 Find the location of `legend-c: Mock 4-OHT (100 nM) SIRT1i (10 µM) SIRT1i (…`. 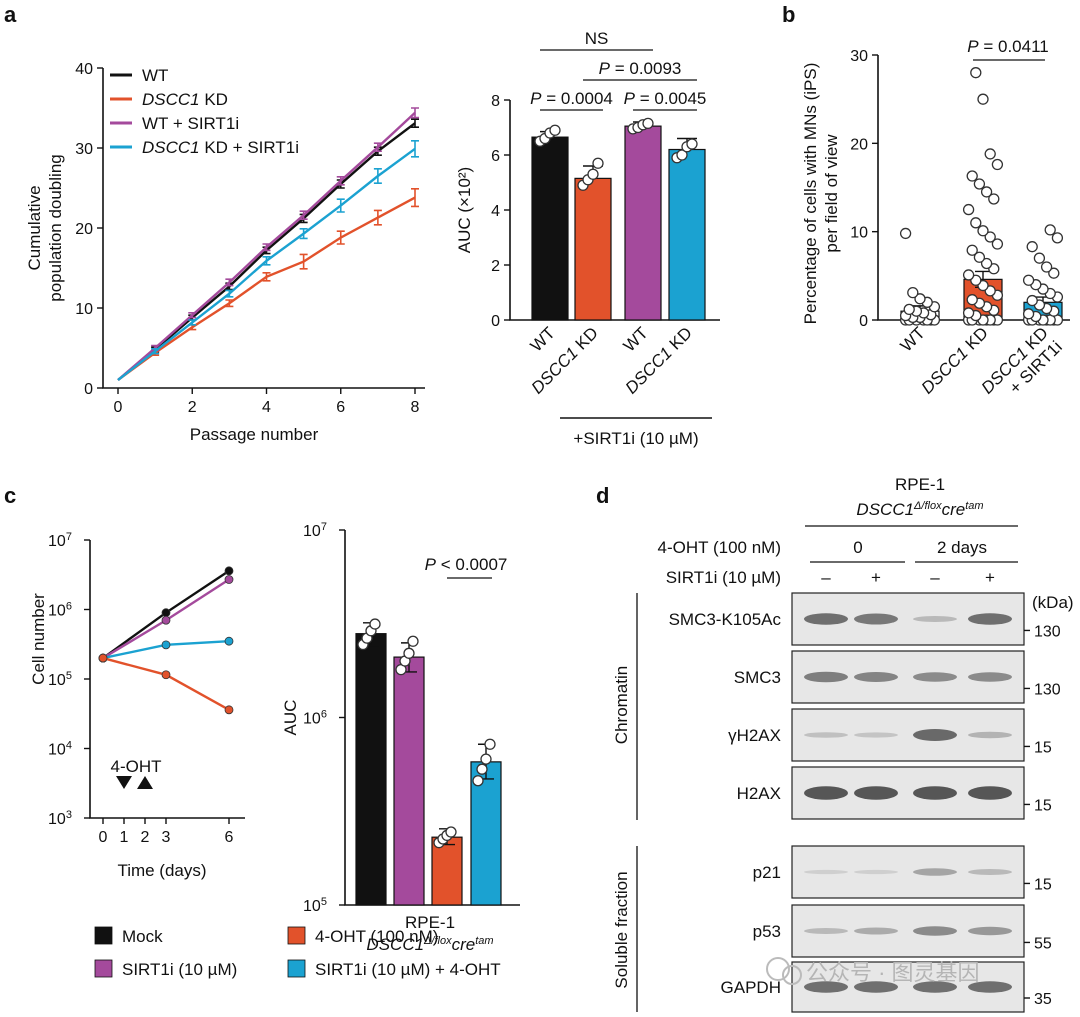

legend-c: Mock 4-OHT (100 nM) SIRT1i (10 µM) SIRT1i (… is located at coordinates (297, 952).